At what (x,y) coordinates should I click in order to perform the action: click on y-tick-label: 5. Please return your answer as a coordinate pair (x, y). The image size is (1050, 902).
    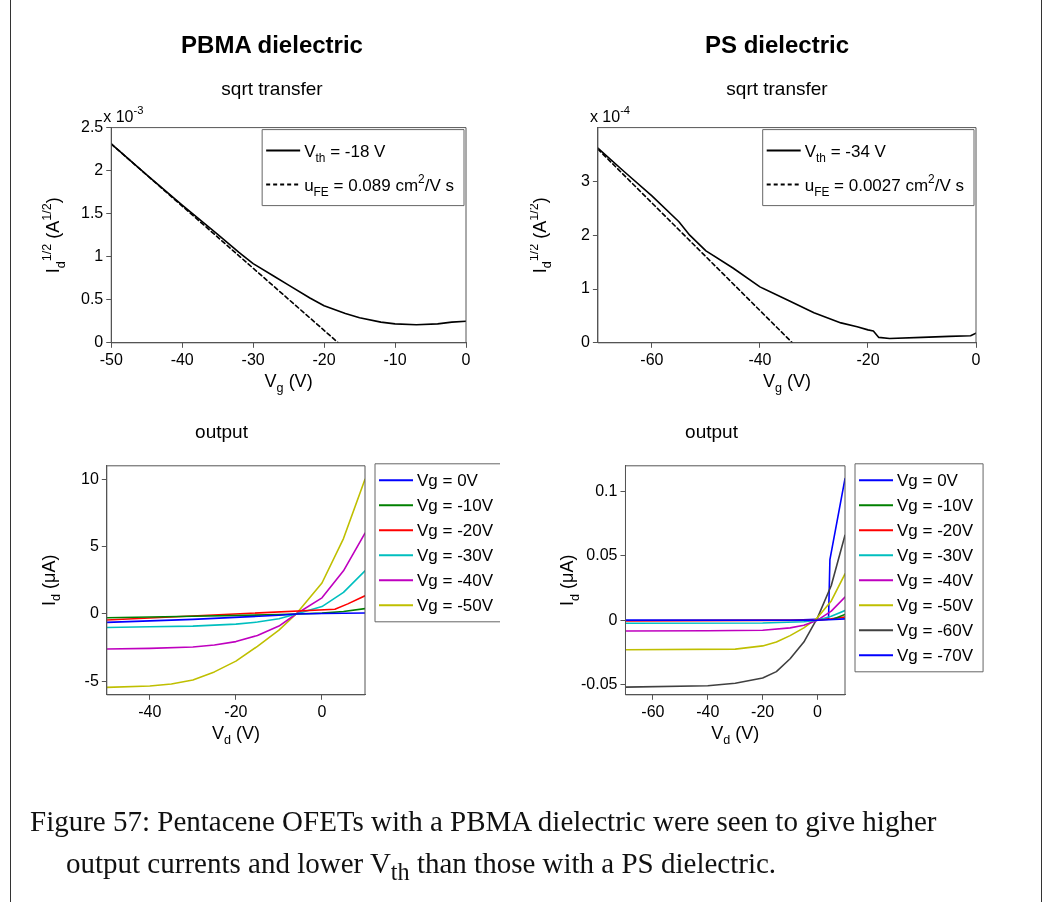
    Looking at the image, I should click on (94, 546).